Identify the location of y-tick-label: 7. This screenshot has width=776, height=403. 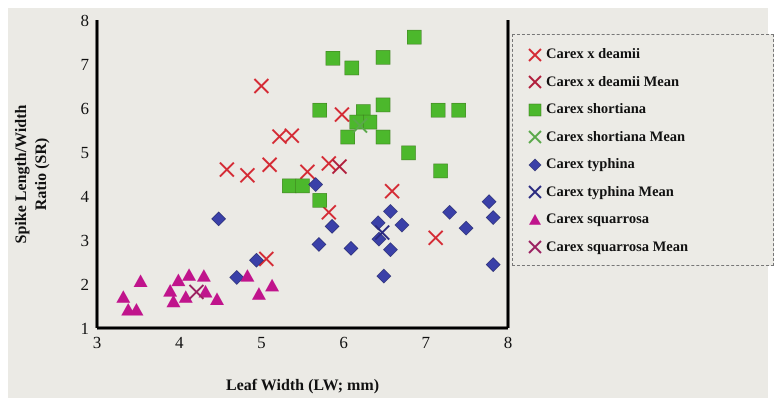
(85, 64).